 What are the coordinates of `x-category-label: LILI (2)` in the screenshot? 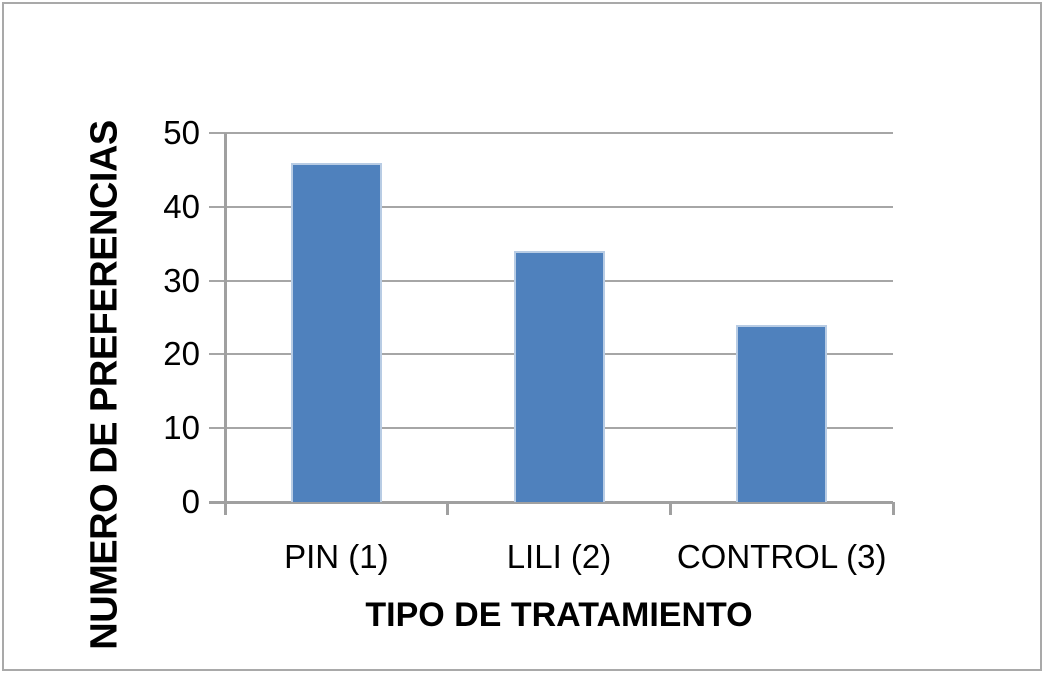 It's located at (559, 556).